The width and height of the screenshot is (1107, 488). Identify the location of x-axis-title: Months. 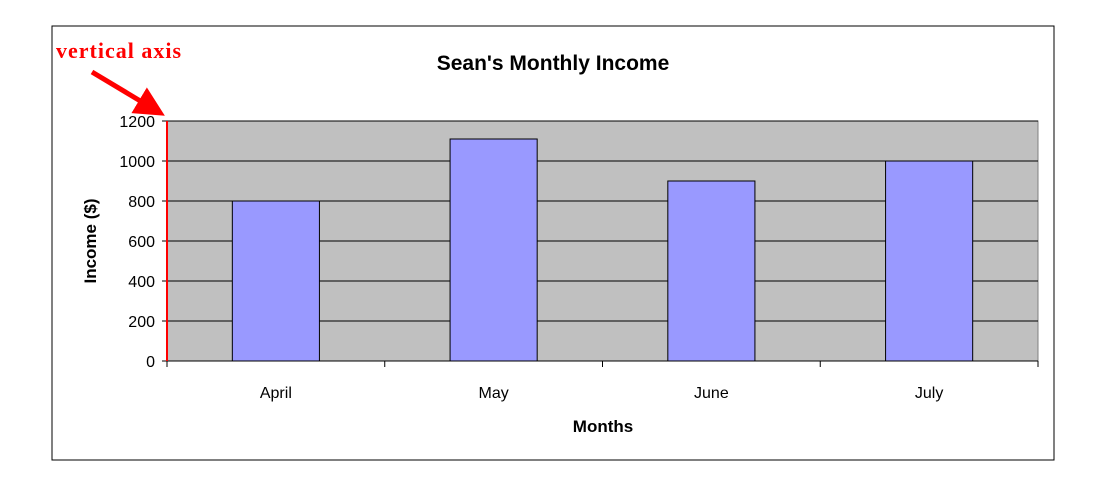
(603, 426).